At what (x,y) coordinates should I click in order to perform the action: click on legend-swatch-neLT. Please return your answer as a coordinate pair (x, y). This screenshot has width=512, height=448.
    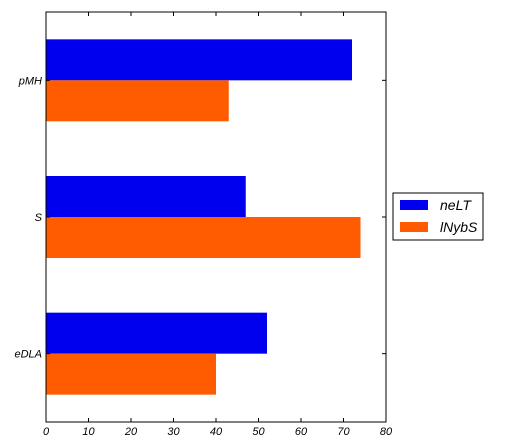
    Looking at the image, I should click on (414, 205).